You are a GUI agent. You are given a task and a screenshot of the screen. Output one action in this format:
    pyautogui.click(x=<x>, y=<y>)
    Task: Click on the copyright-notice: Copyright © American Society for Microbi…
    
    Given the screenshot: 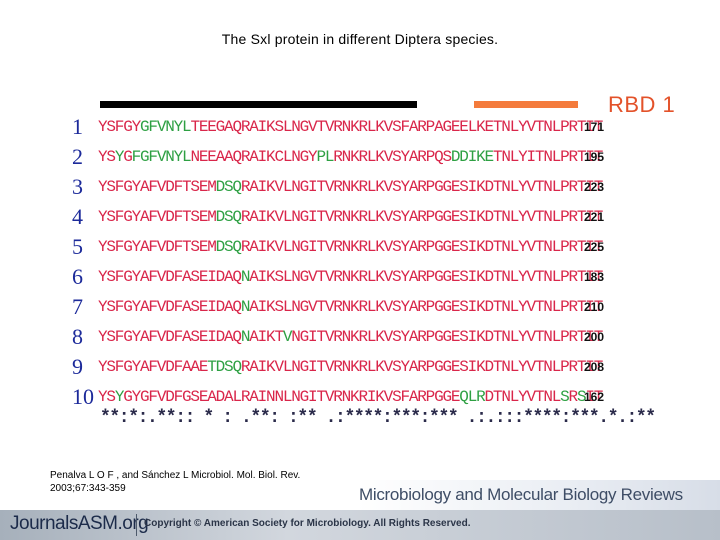 What is the action you would take?
    pyautogui.click(x=307, y=523)
    